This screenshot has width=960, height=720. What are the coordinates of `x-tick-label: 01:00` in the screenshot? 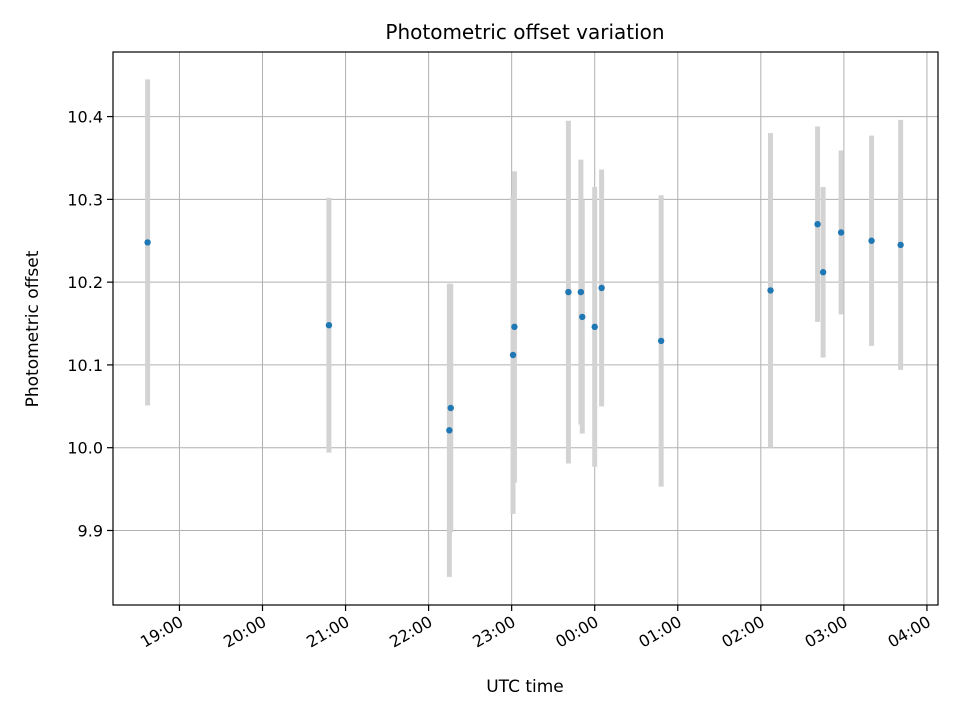 It's located at (659, 632).